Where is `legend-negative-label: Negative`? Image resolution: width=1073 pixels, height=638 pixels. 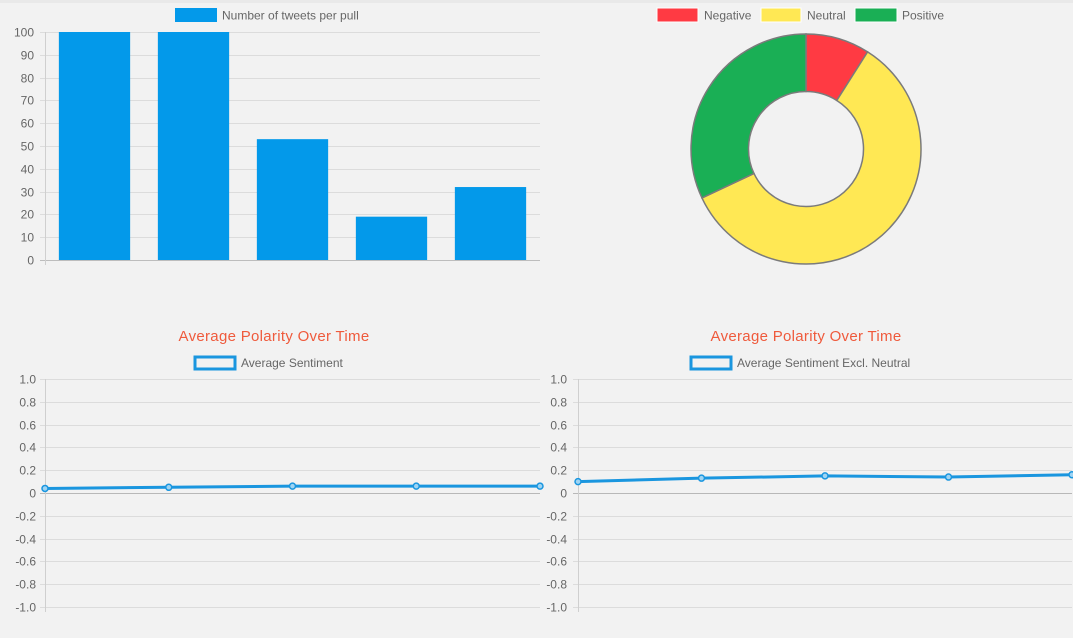 legend-negative-label: Negative is located at coordinates (728, 16).